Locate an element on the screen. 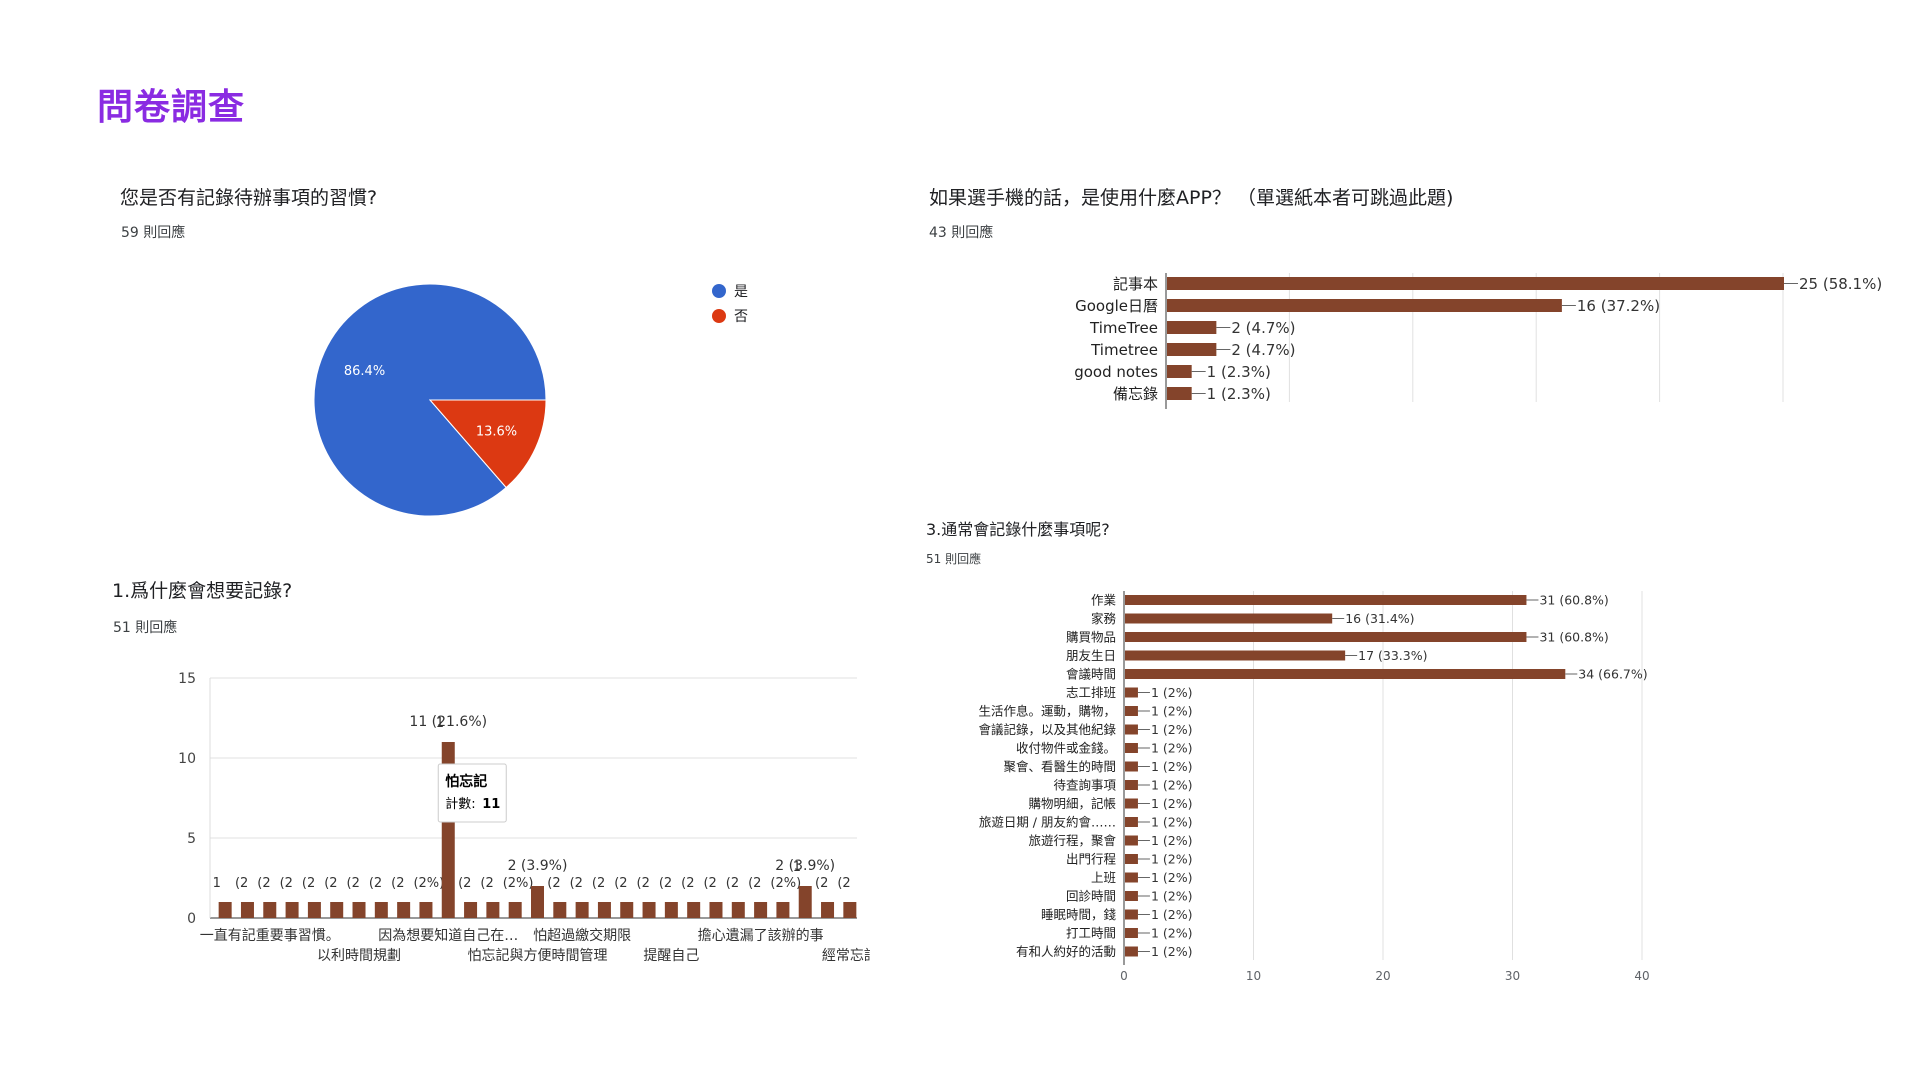 This screenshot has width=1920, height=1080. category-label: 有和人約好的活動 is located at coordinates (1066, 951).